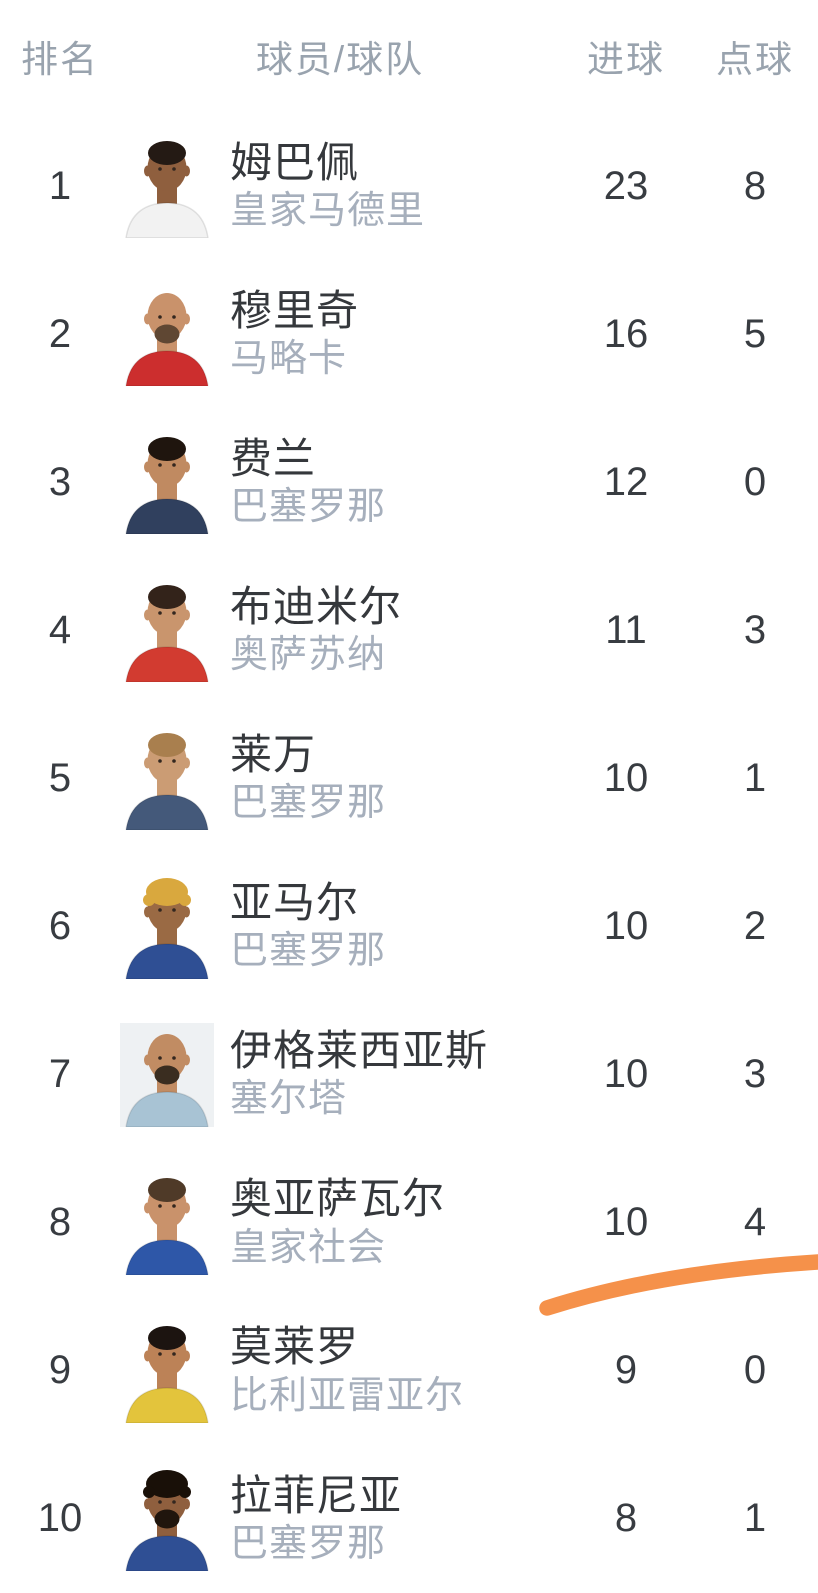 This screenshot has width=818, height=1593. I want to click on player-name: 亚马尔, so click(295, 903).